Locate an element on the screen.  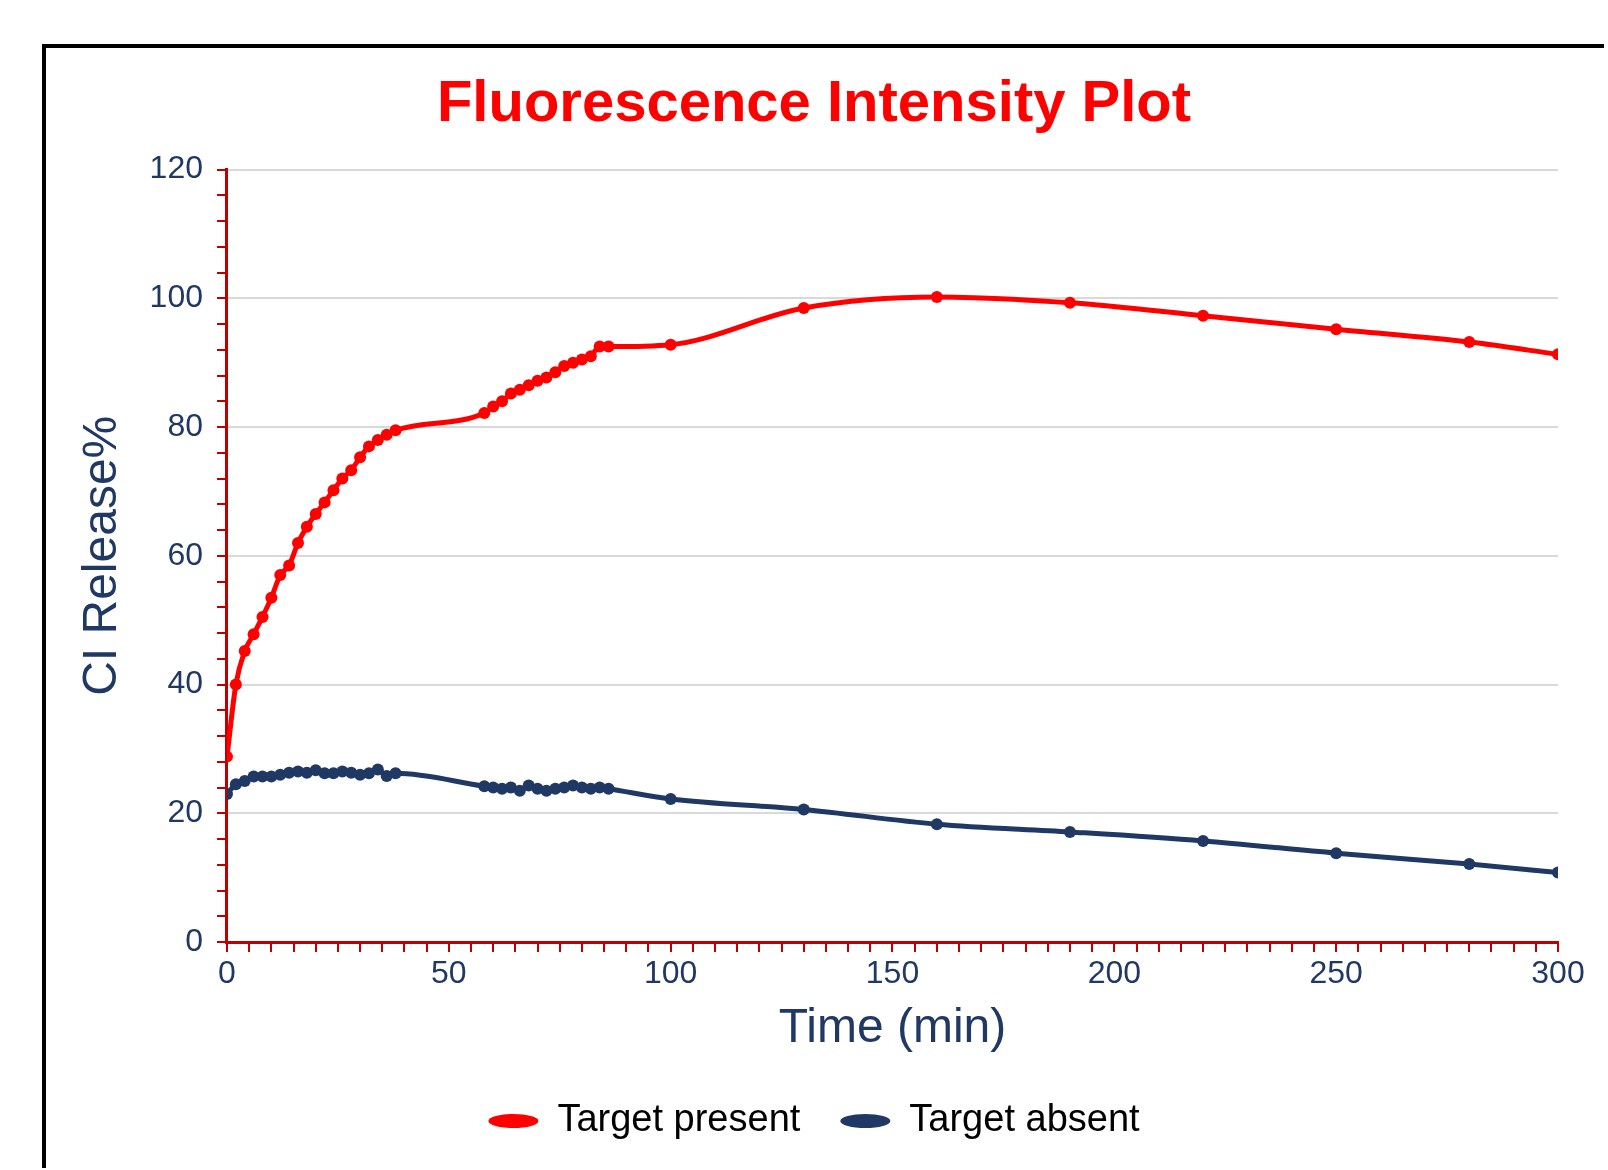
x-axis-title: Time (min) is located at coordinates (892, 1026).